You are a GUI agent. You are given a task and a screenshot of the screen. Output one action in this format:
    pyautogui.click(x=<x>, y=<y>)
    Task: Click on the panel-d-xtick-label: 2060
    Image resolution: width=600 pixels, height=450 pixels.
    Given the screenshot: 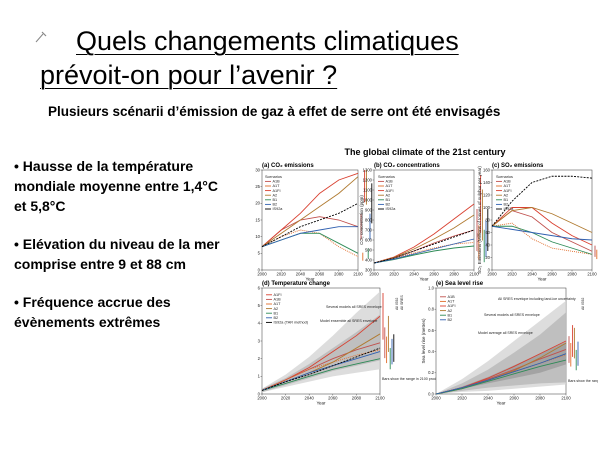 What is the action you would take?
    pyautogui.click(x=333, y=398)
    